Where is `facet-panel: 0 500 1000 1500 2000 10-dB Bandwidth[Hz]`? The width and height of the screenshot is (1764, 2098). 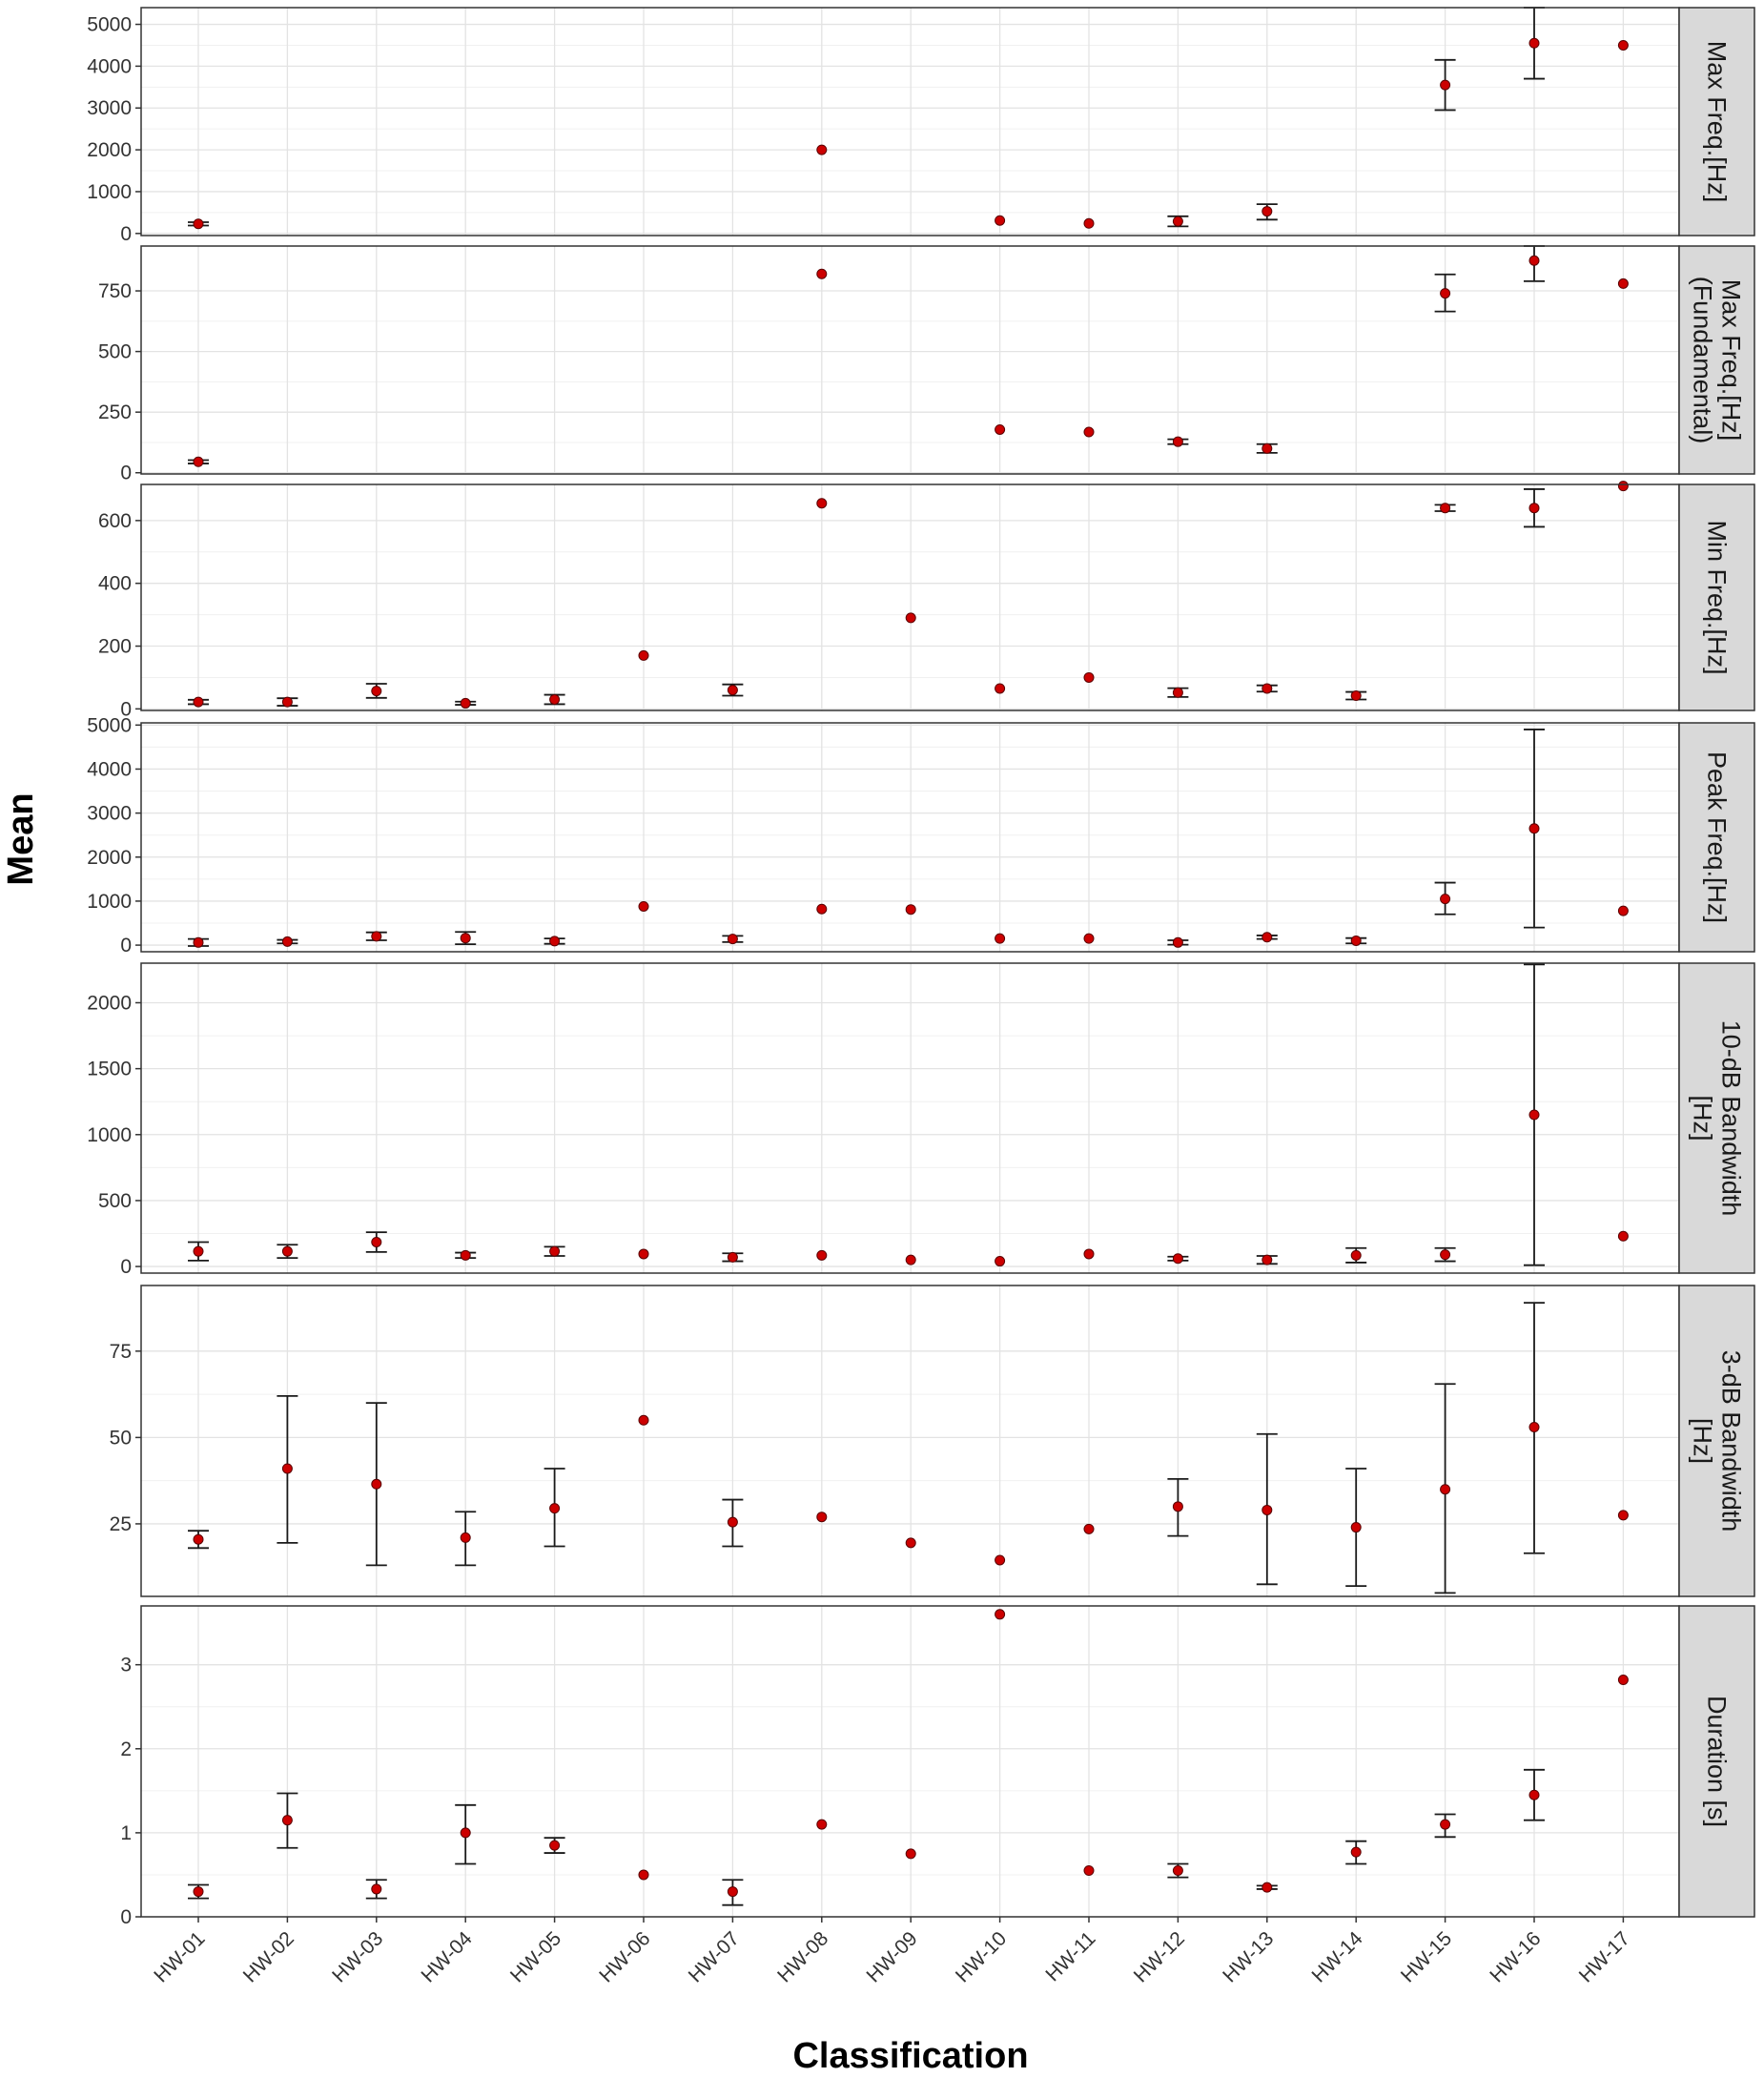
facet-panel: 0 500 1000 1500 2000 10-dB Bandwidth[Hz] is located at coordinates (921, 1120).